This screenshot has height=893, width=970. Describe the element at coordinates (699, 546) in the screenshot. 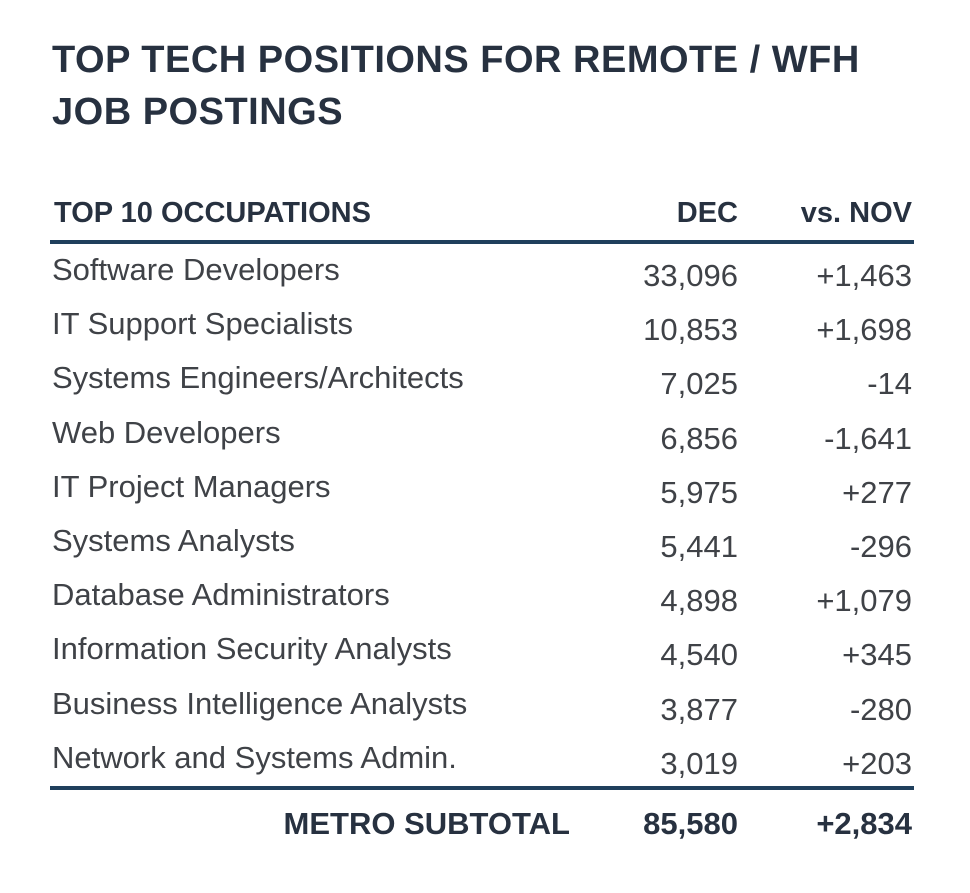

I see `dec-value-cell: 5,441` at that location.